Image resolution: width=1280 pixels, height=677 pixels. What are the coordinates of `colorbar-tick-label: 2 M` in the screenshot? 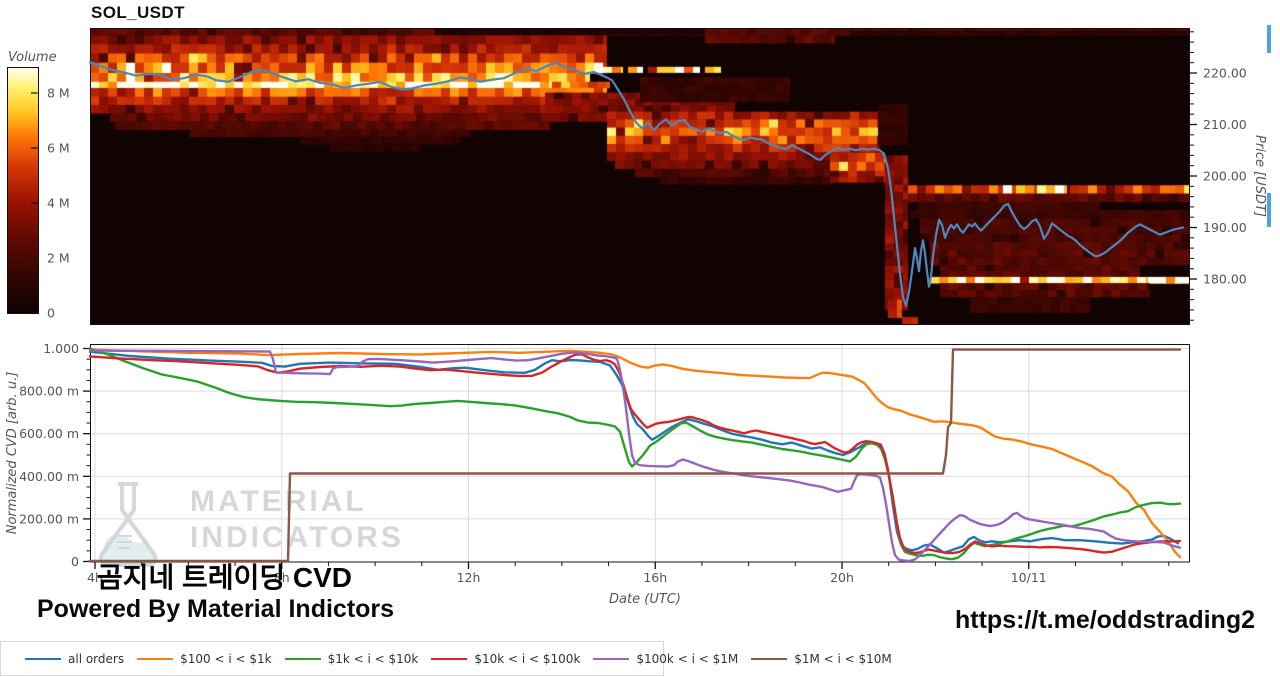 It's located at (58, 258).